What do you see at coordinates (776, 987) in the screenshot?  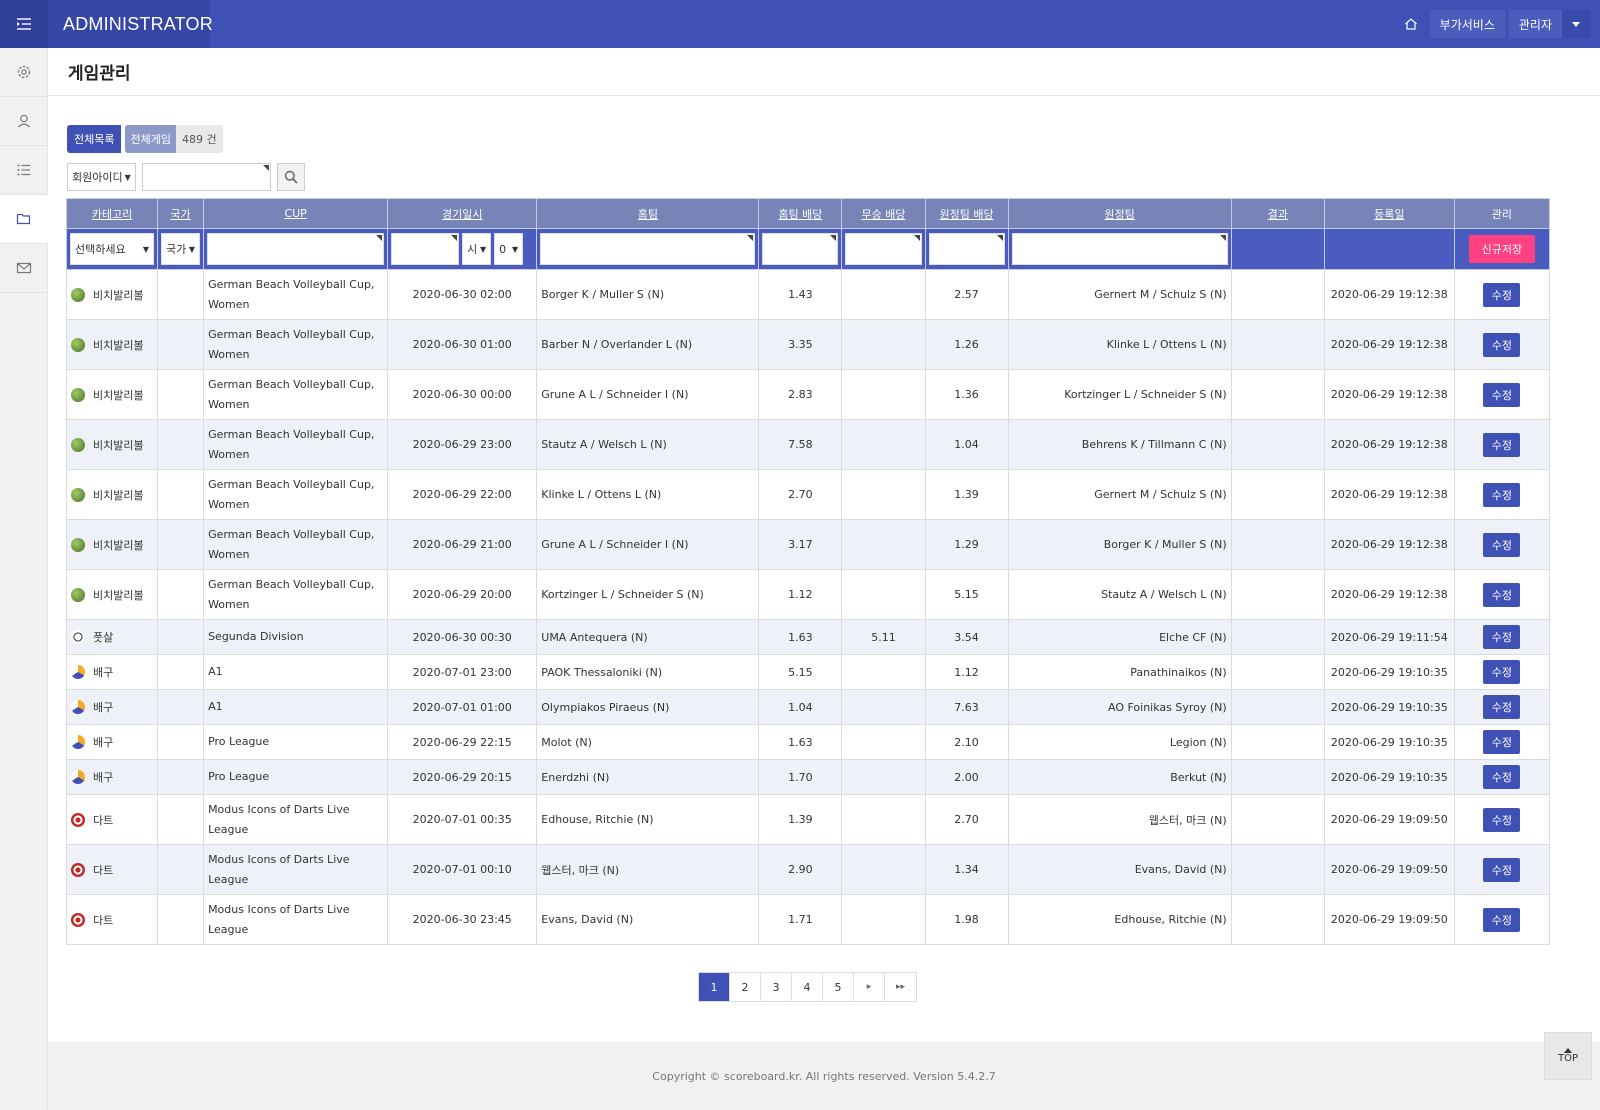 I see `page-3-button: 3` at bounding box center [776, 987].